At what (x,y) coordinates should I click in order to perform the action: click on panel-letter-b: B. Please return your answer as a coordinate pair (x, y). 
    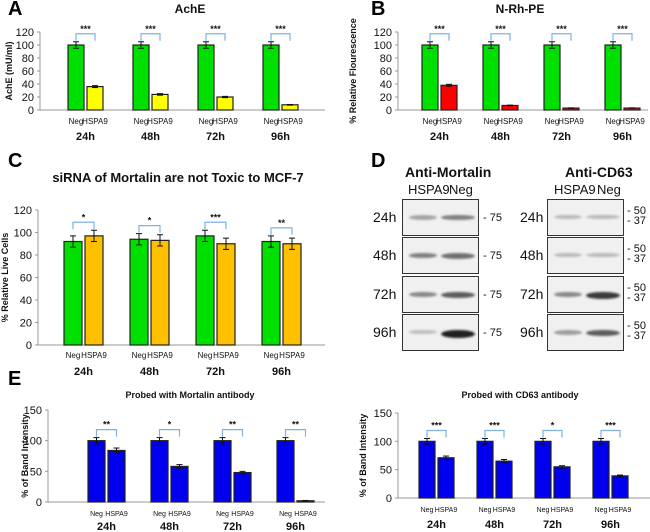
    Looking at the image, I should click on (378, 10).